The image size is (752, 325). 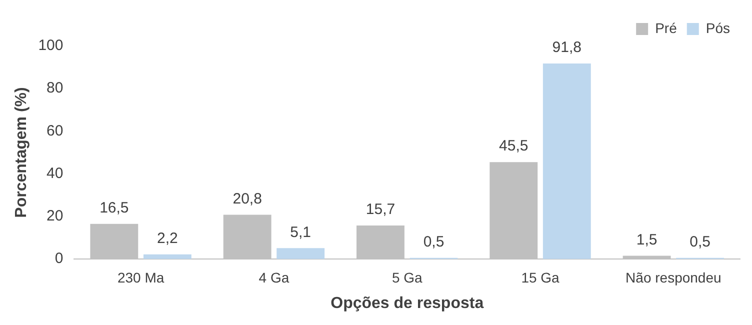 I want to click on x-tick-label: 5 Ga, so click(x=407, y=277).